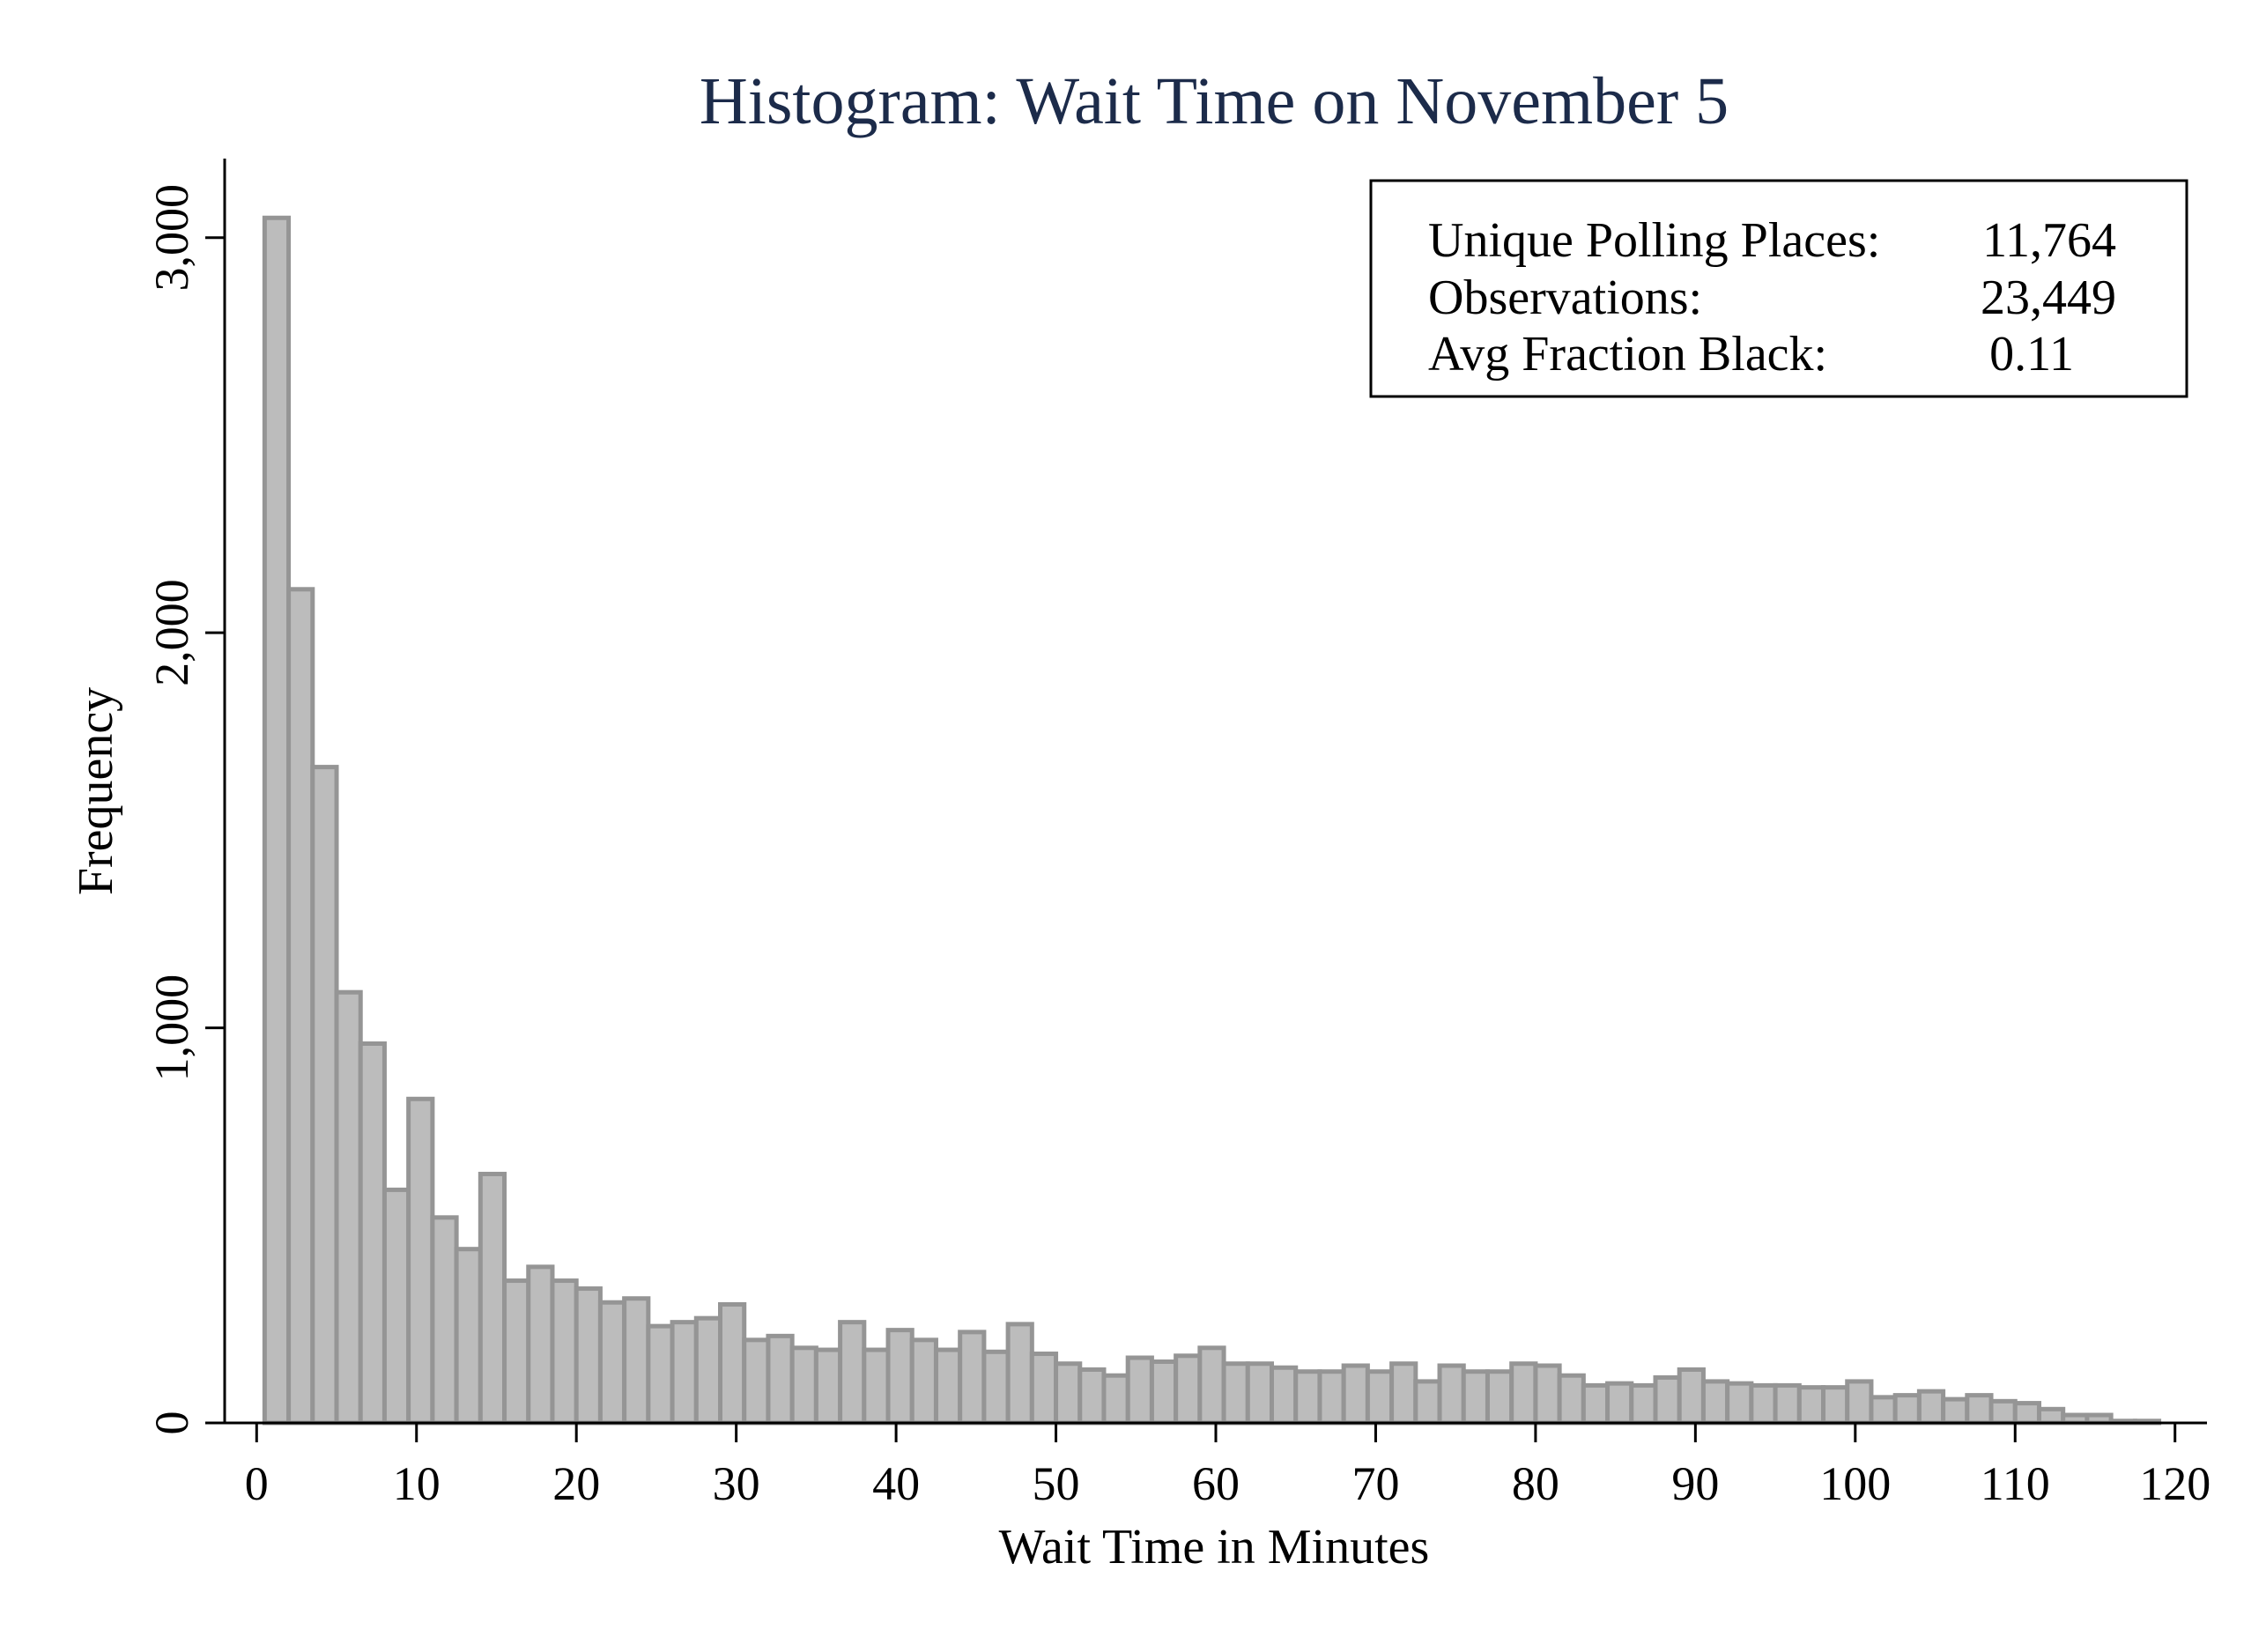 The image size is (2266, 1652). What do you see at coordinates (185, 809) in the screenshot?
I see `y-axis-ticks: 0 1,000 2,000 3,000` at bounding box center [185, 809].